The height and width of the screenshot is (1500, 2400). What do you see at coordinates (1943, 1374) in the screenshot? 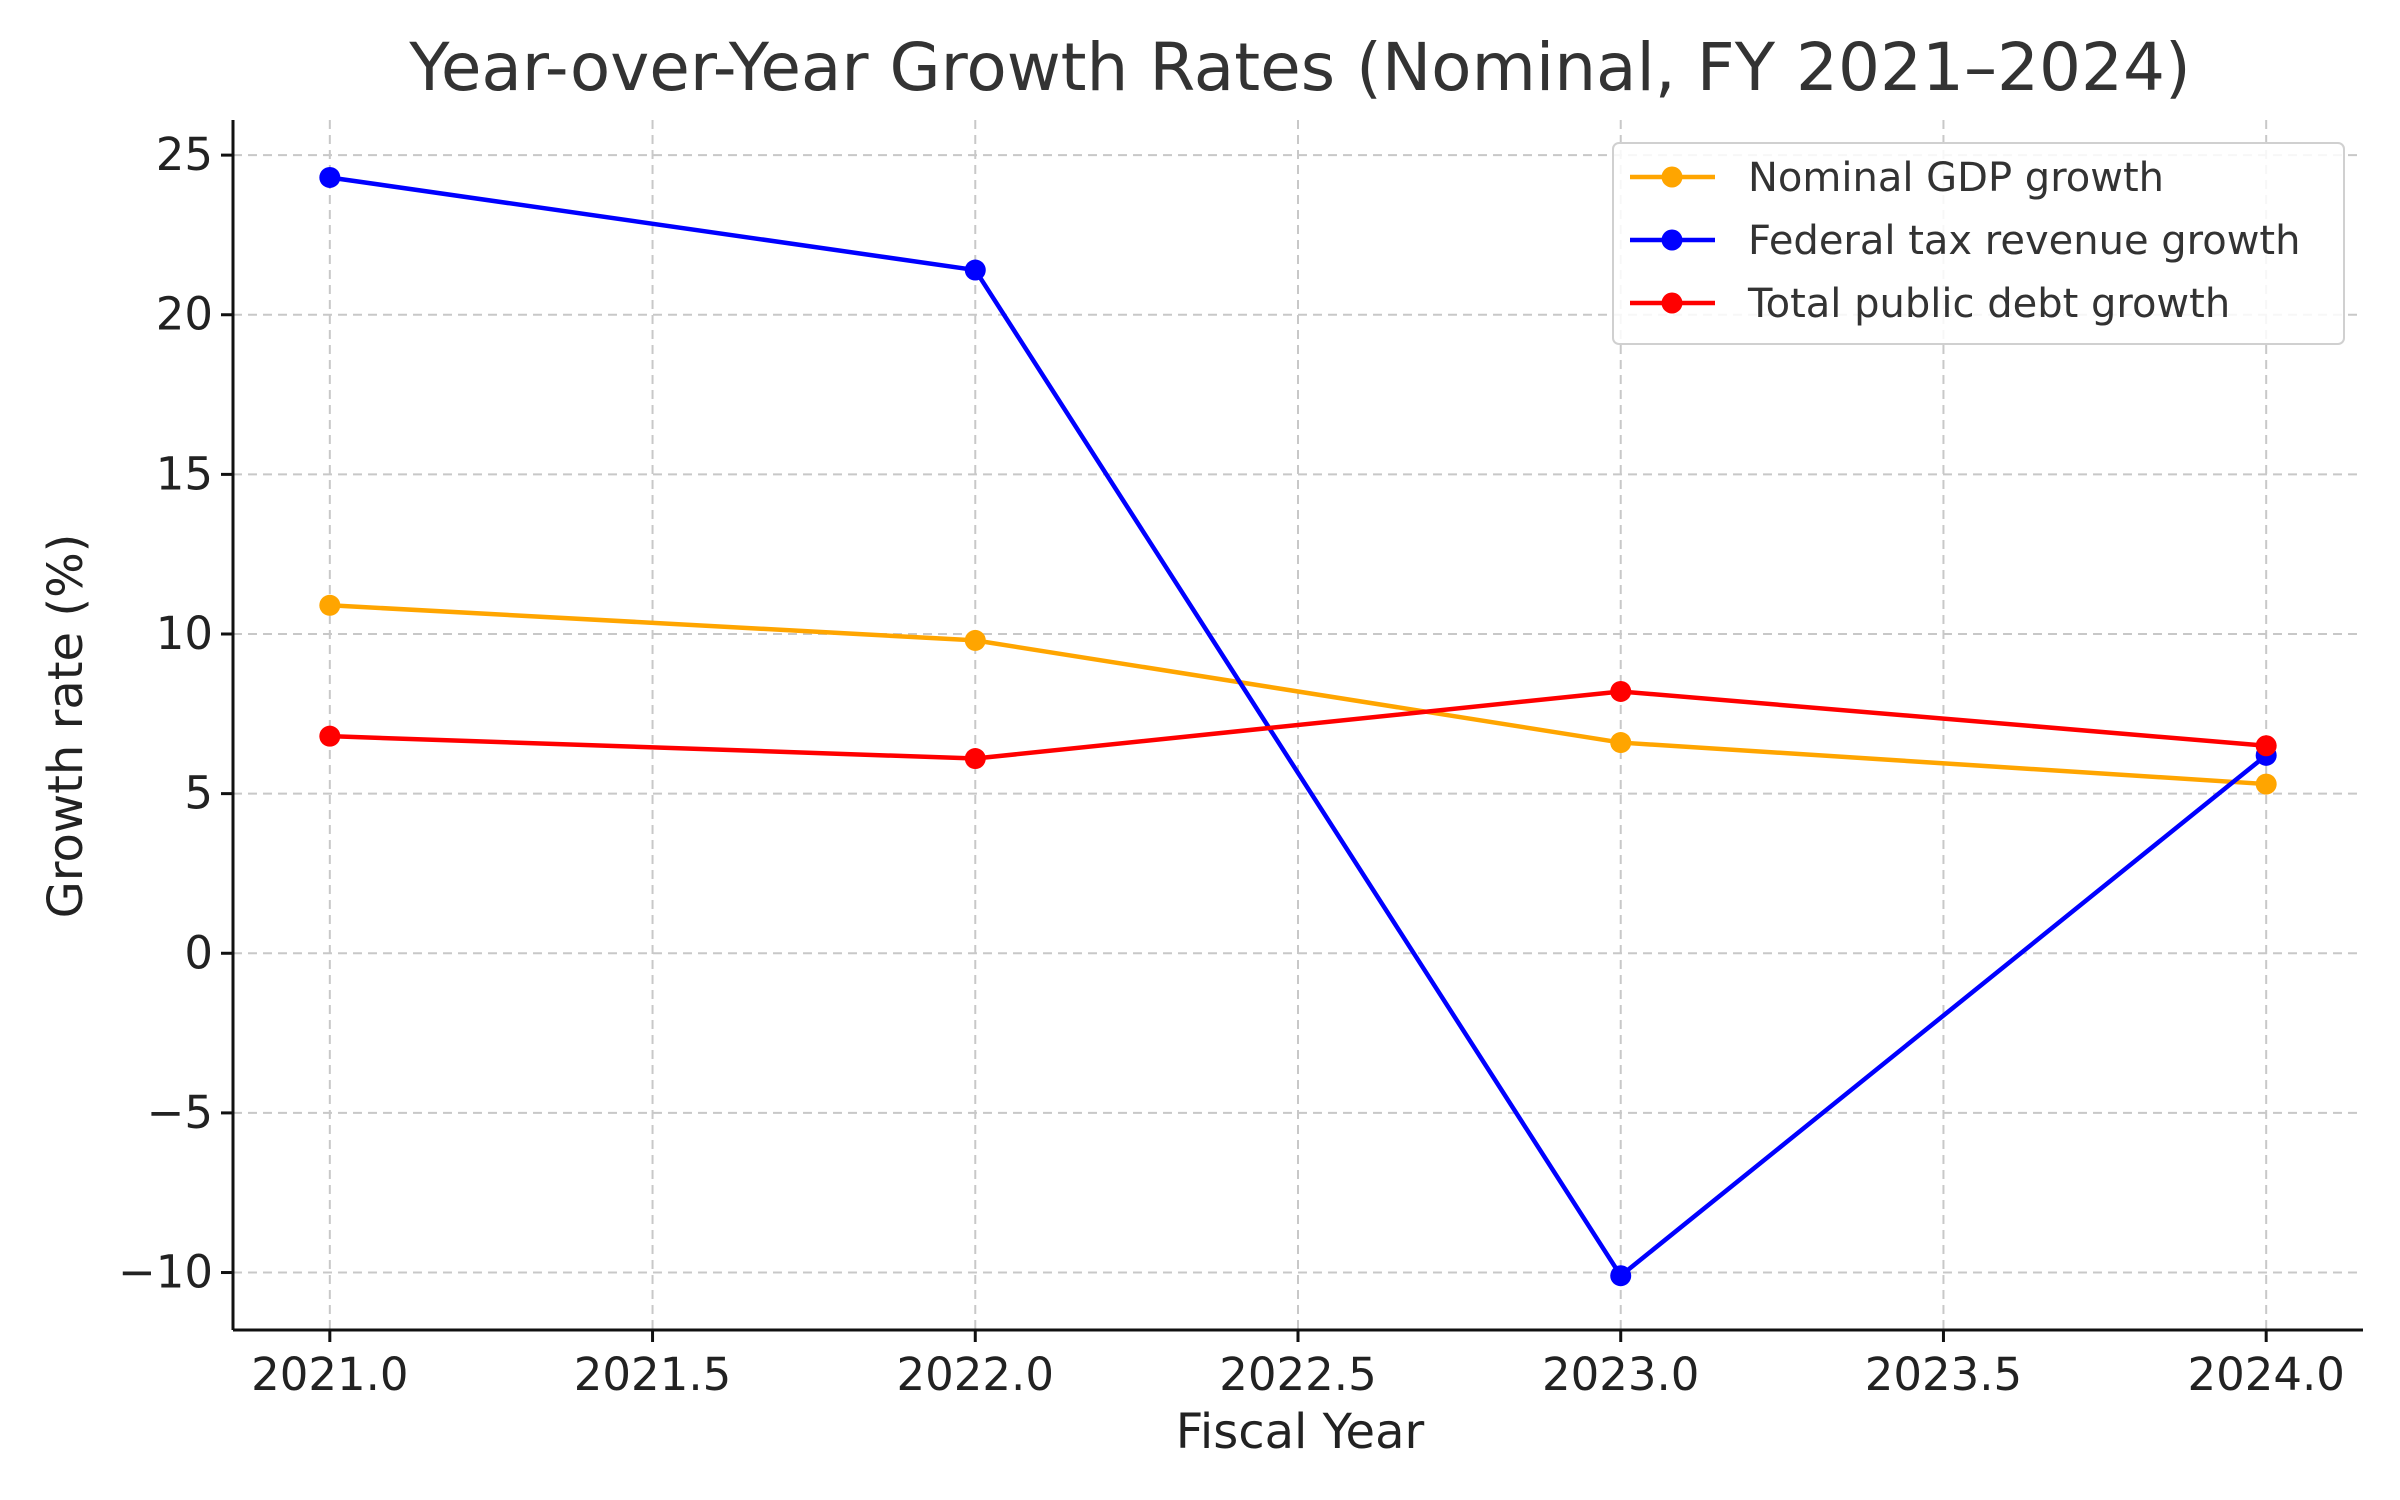
I see `x-tick-label: 2023.5` at bounding box center [1943, 1374].